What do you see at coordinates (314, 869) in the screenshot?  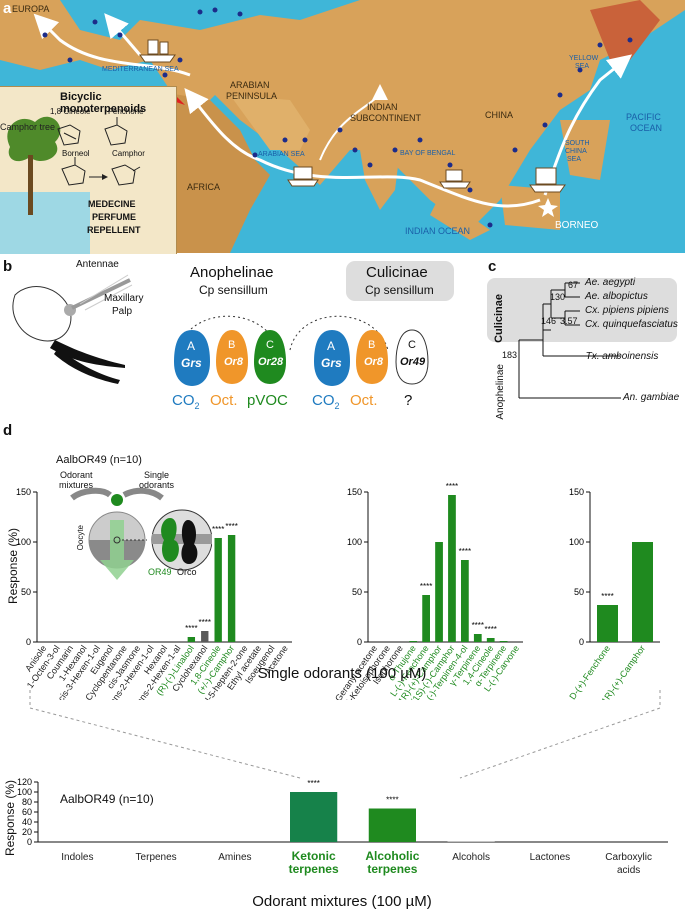 I see `category-label: terpenes` at bounding box center [314, 869].